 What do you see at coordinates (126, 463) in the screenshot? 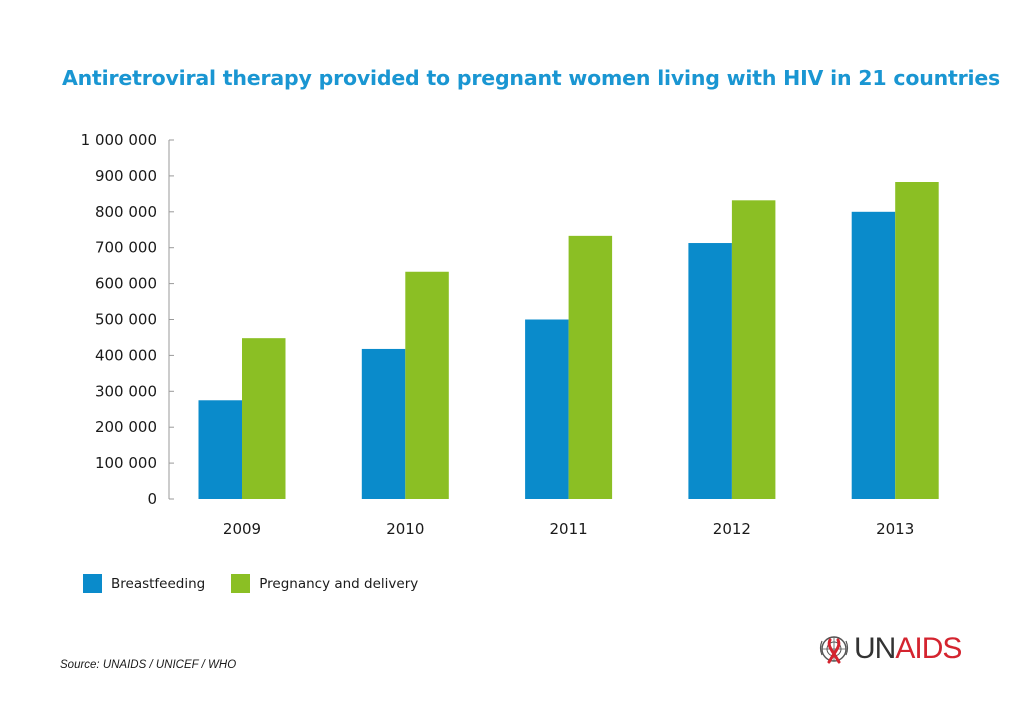
I see `y-tick-label: 100 000` at bounding box center [126, 463].